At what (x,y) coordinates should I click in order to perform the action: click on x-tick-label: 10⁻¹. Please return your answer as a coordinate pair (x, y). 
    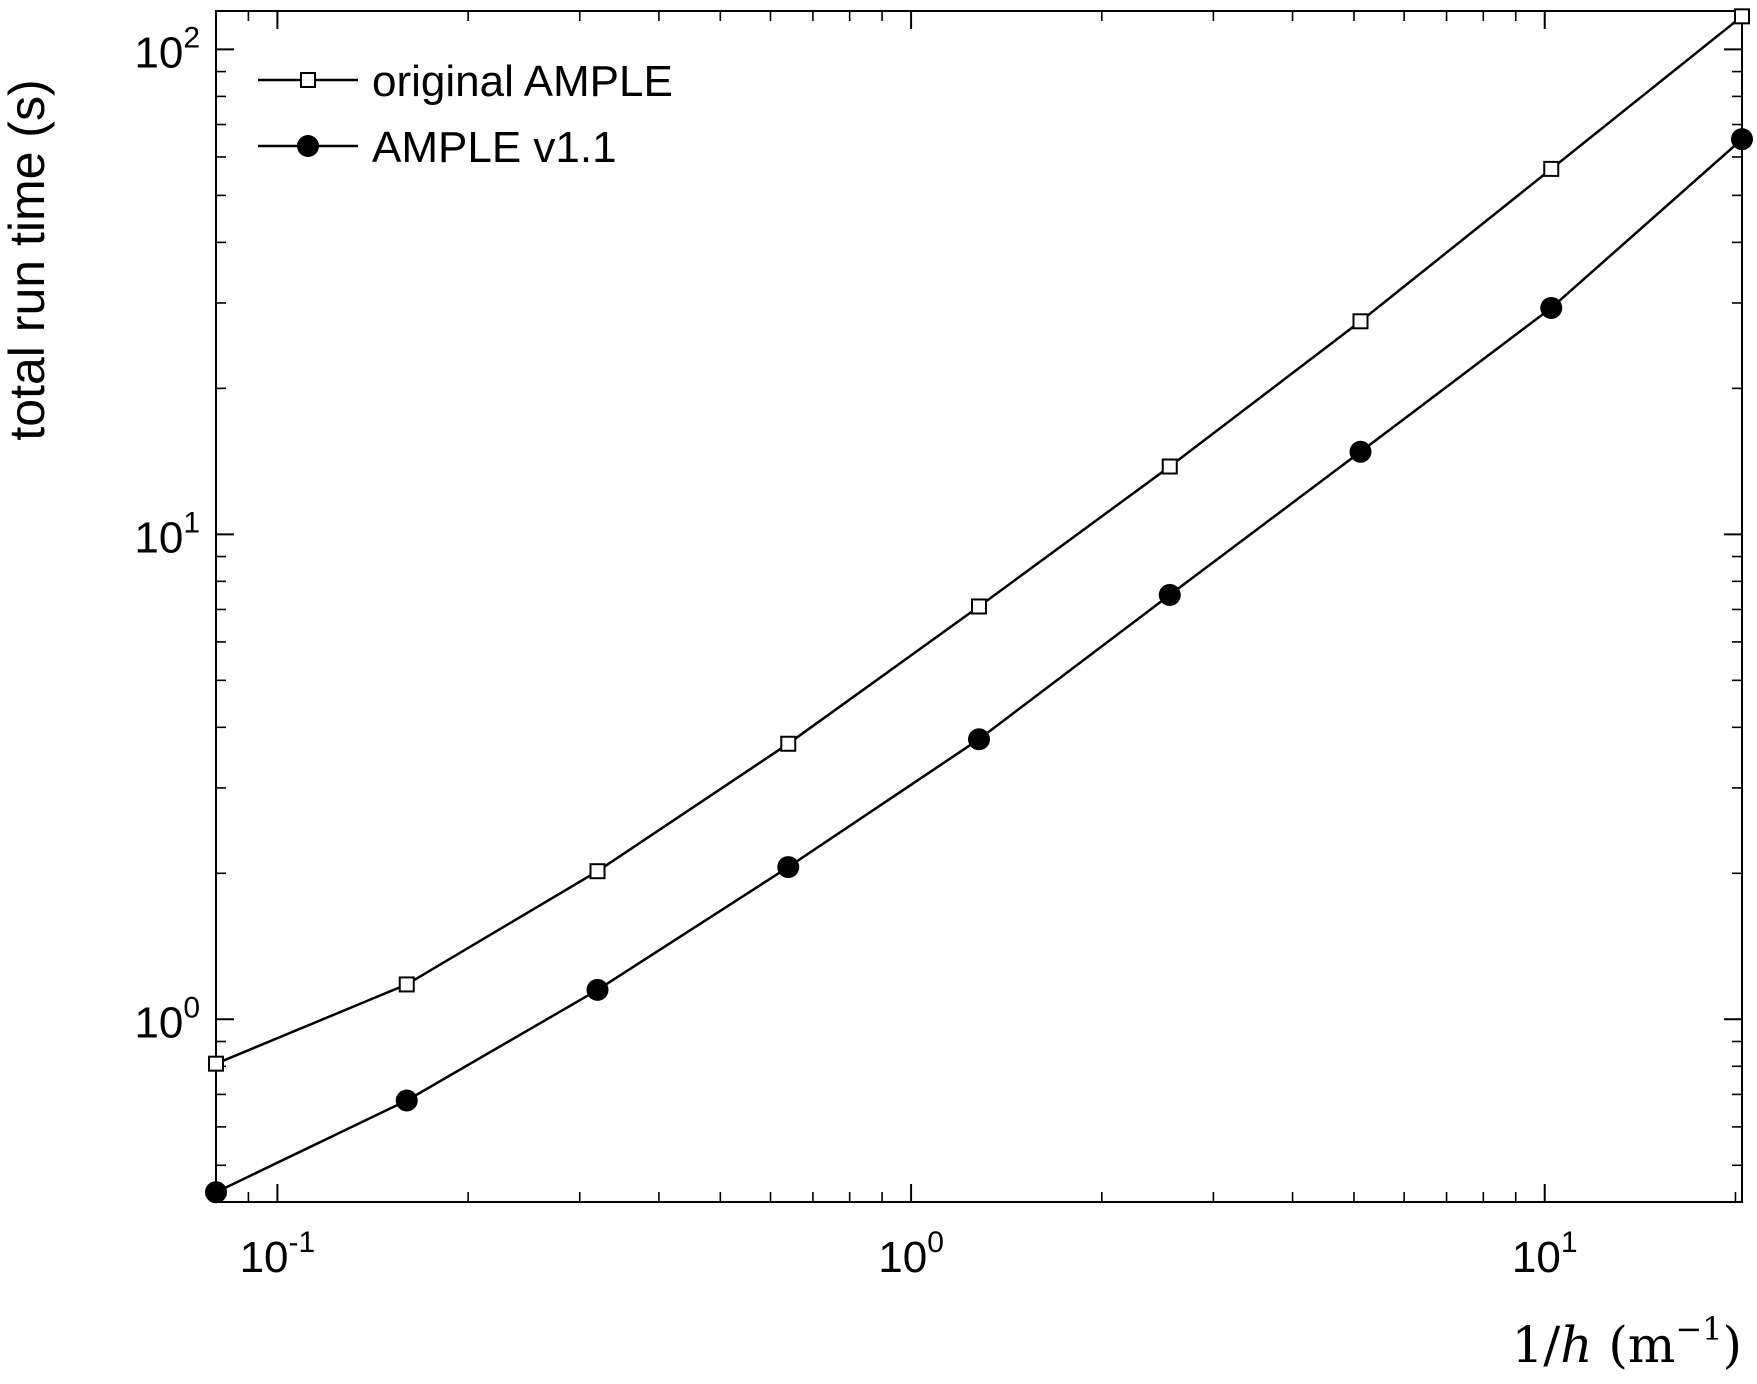
    Looking at the image, I should click on (278, 1254).